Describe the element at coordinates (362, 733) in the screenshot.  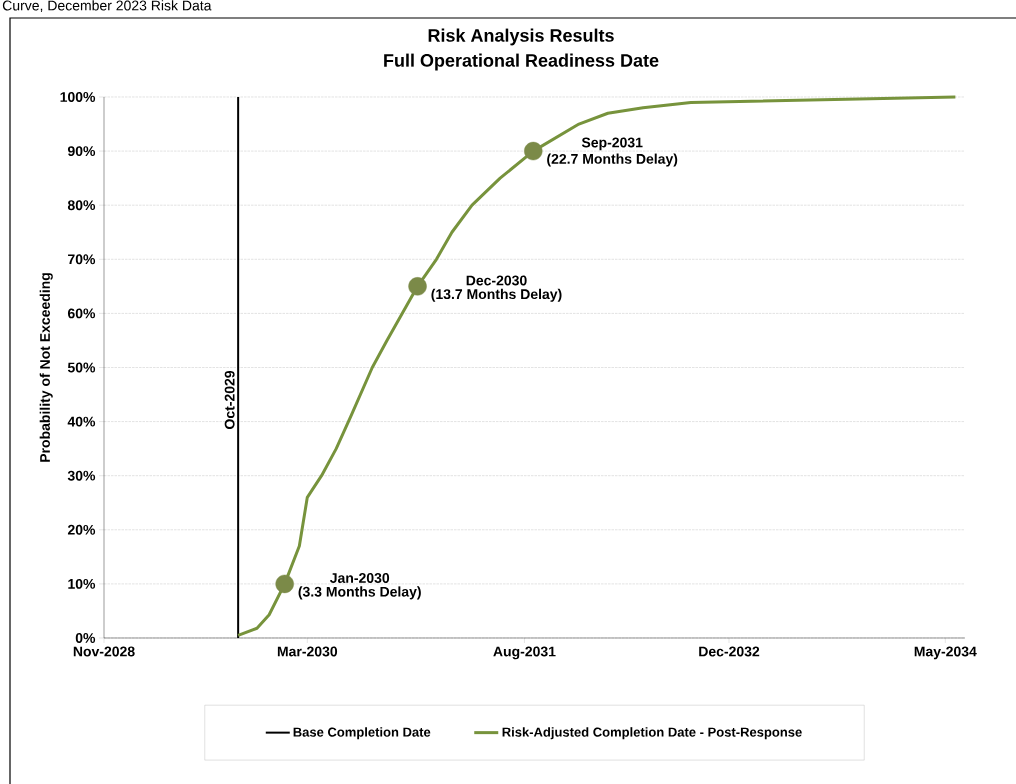
I see `legend-label: Base Completion Date` at that location.